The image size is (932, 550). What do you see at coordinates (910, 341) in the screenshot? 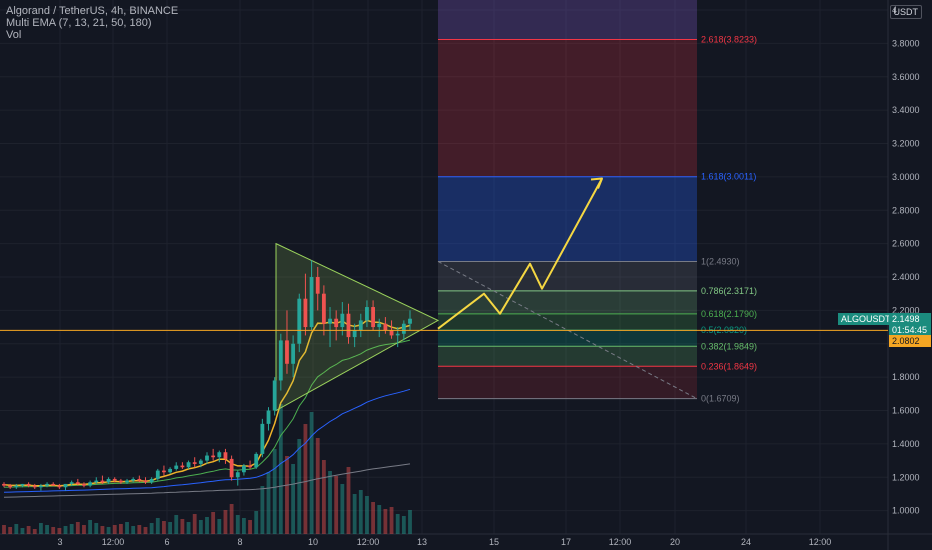
I see `crosshair-price-badge: 2.0802` at bounding box center [910, 341].